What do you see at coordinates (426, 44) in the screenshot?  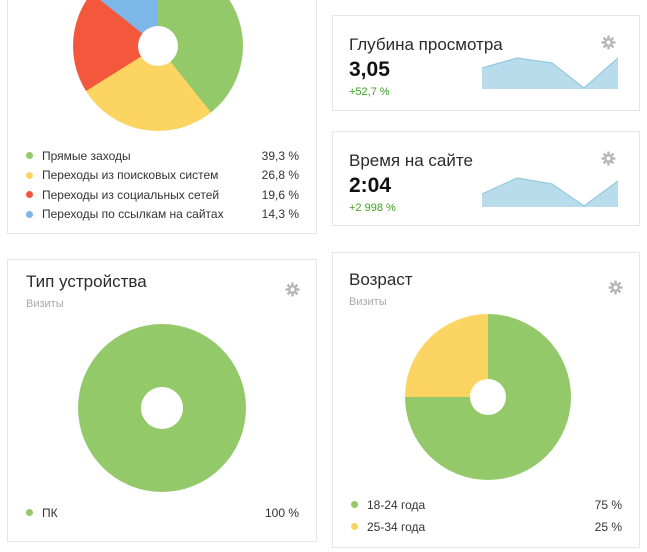 I see `widget-title: Глубина просмотра` at bounding box center [426, 44].